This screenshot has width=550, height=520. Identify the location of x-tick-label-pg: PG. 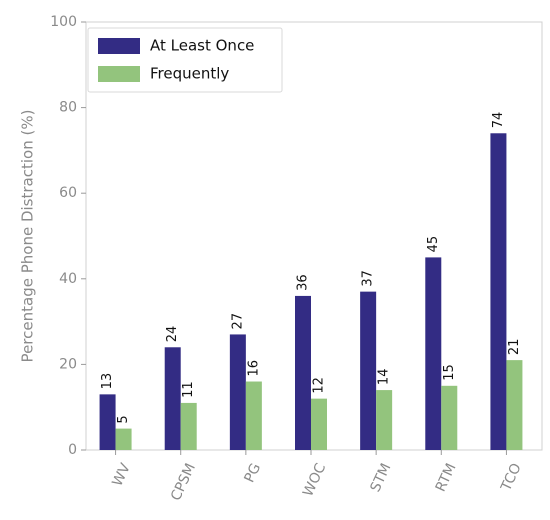
(253, 473).